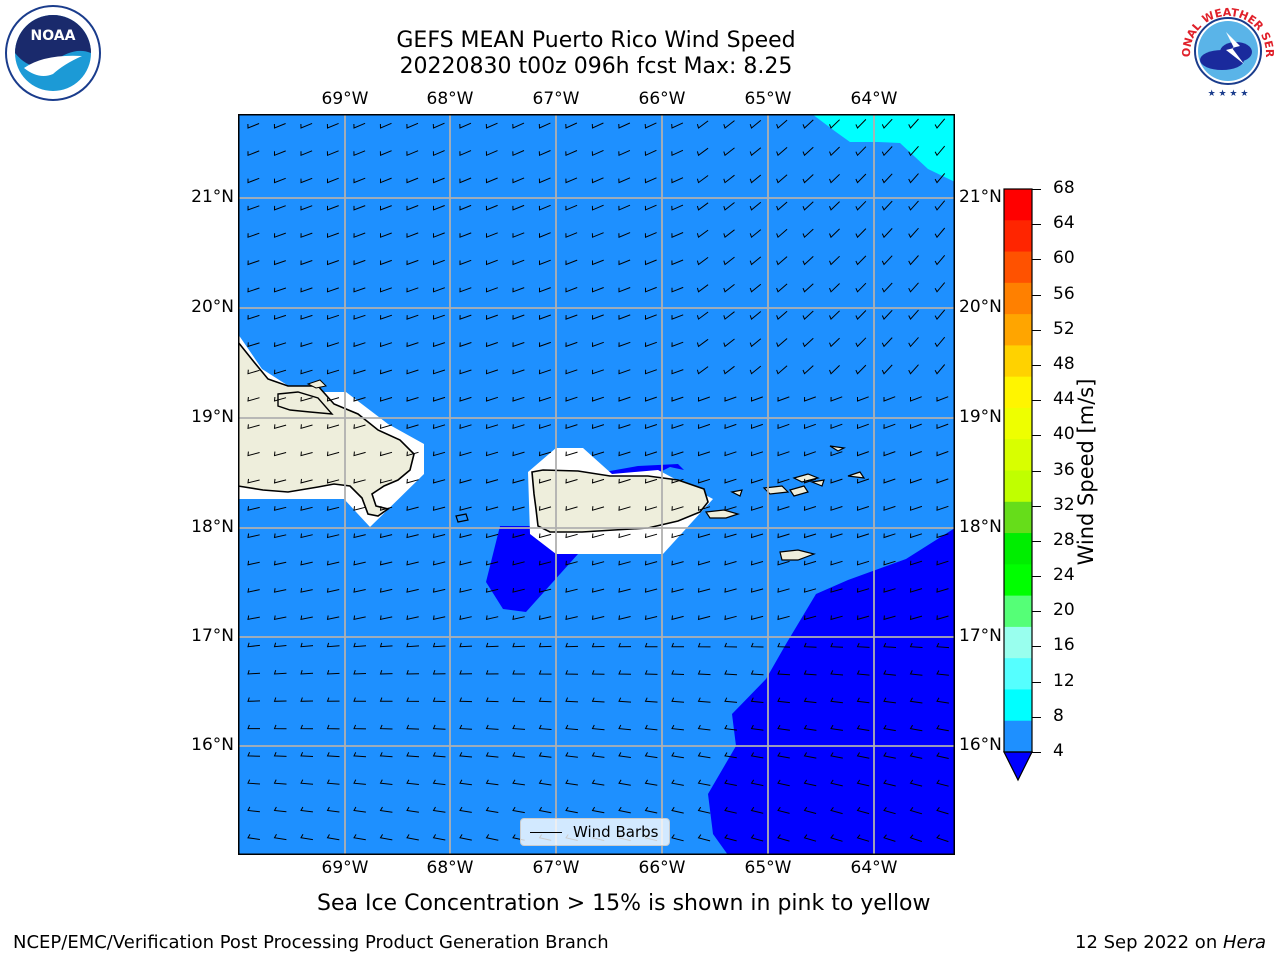  I want to click on colorbar-tick-label: 40, so click(1064, 434).